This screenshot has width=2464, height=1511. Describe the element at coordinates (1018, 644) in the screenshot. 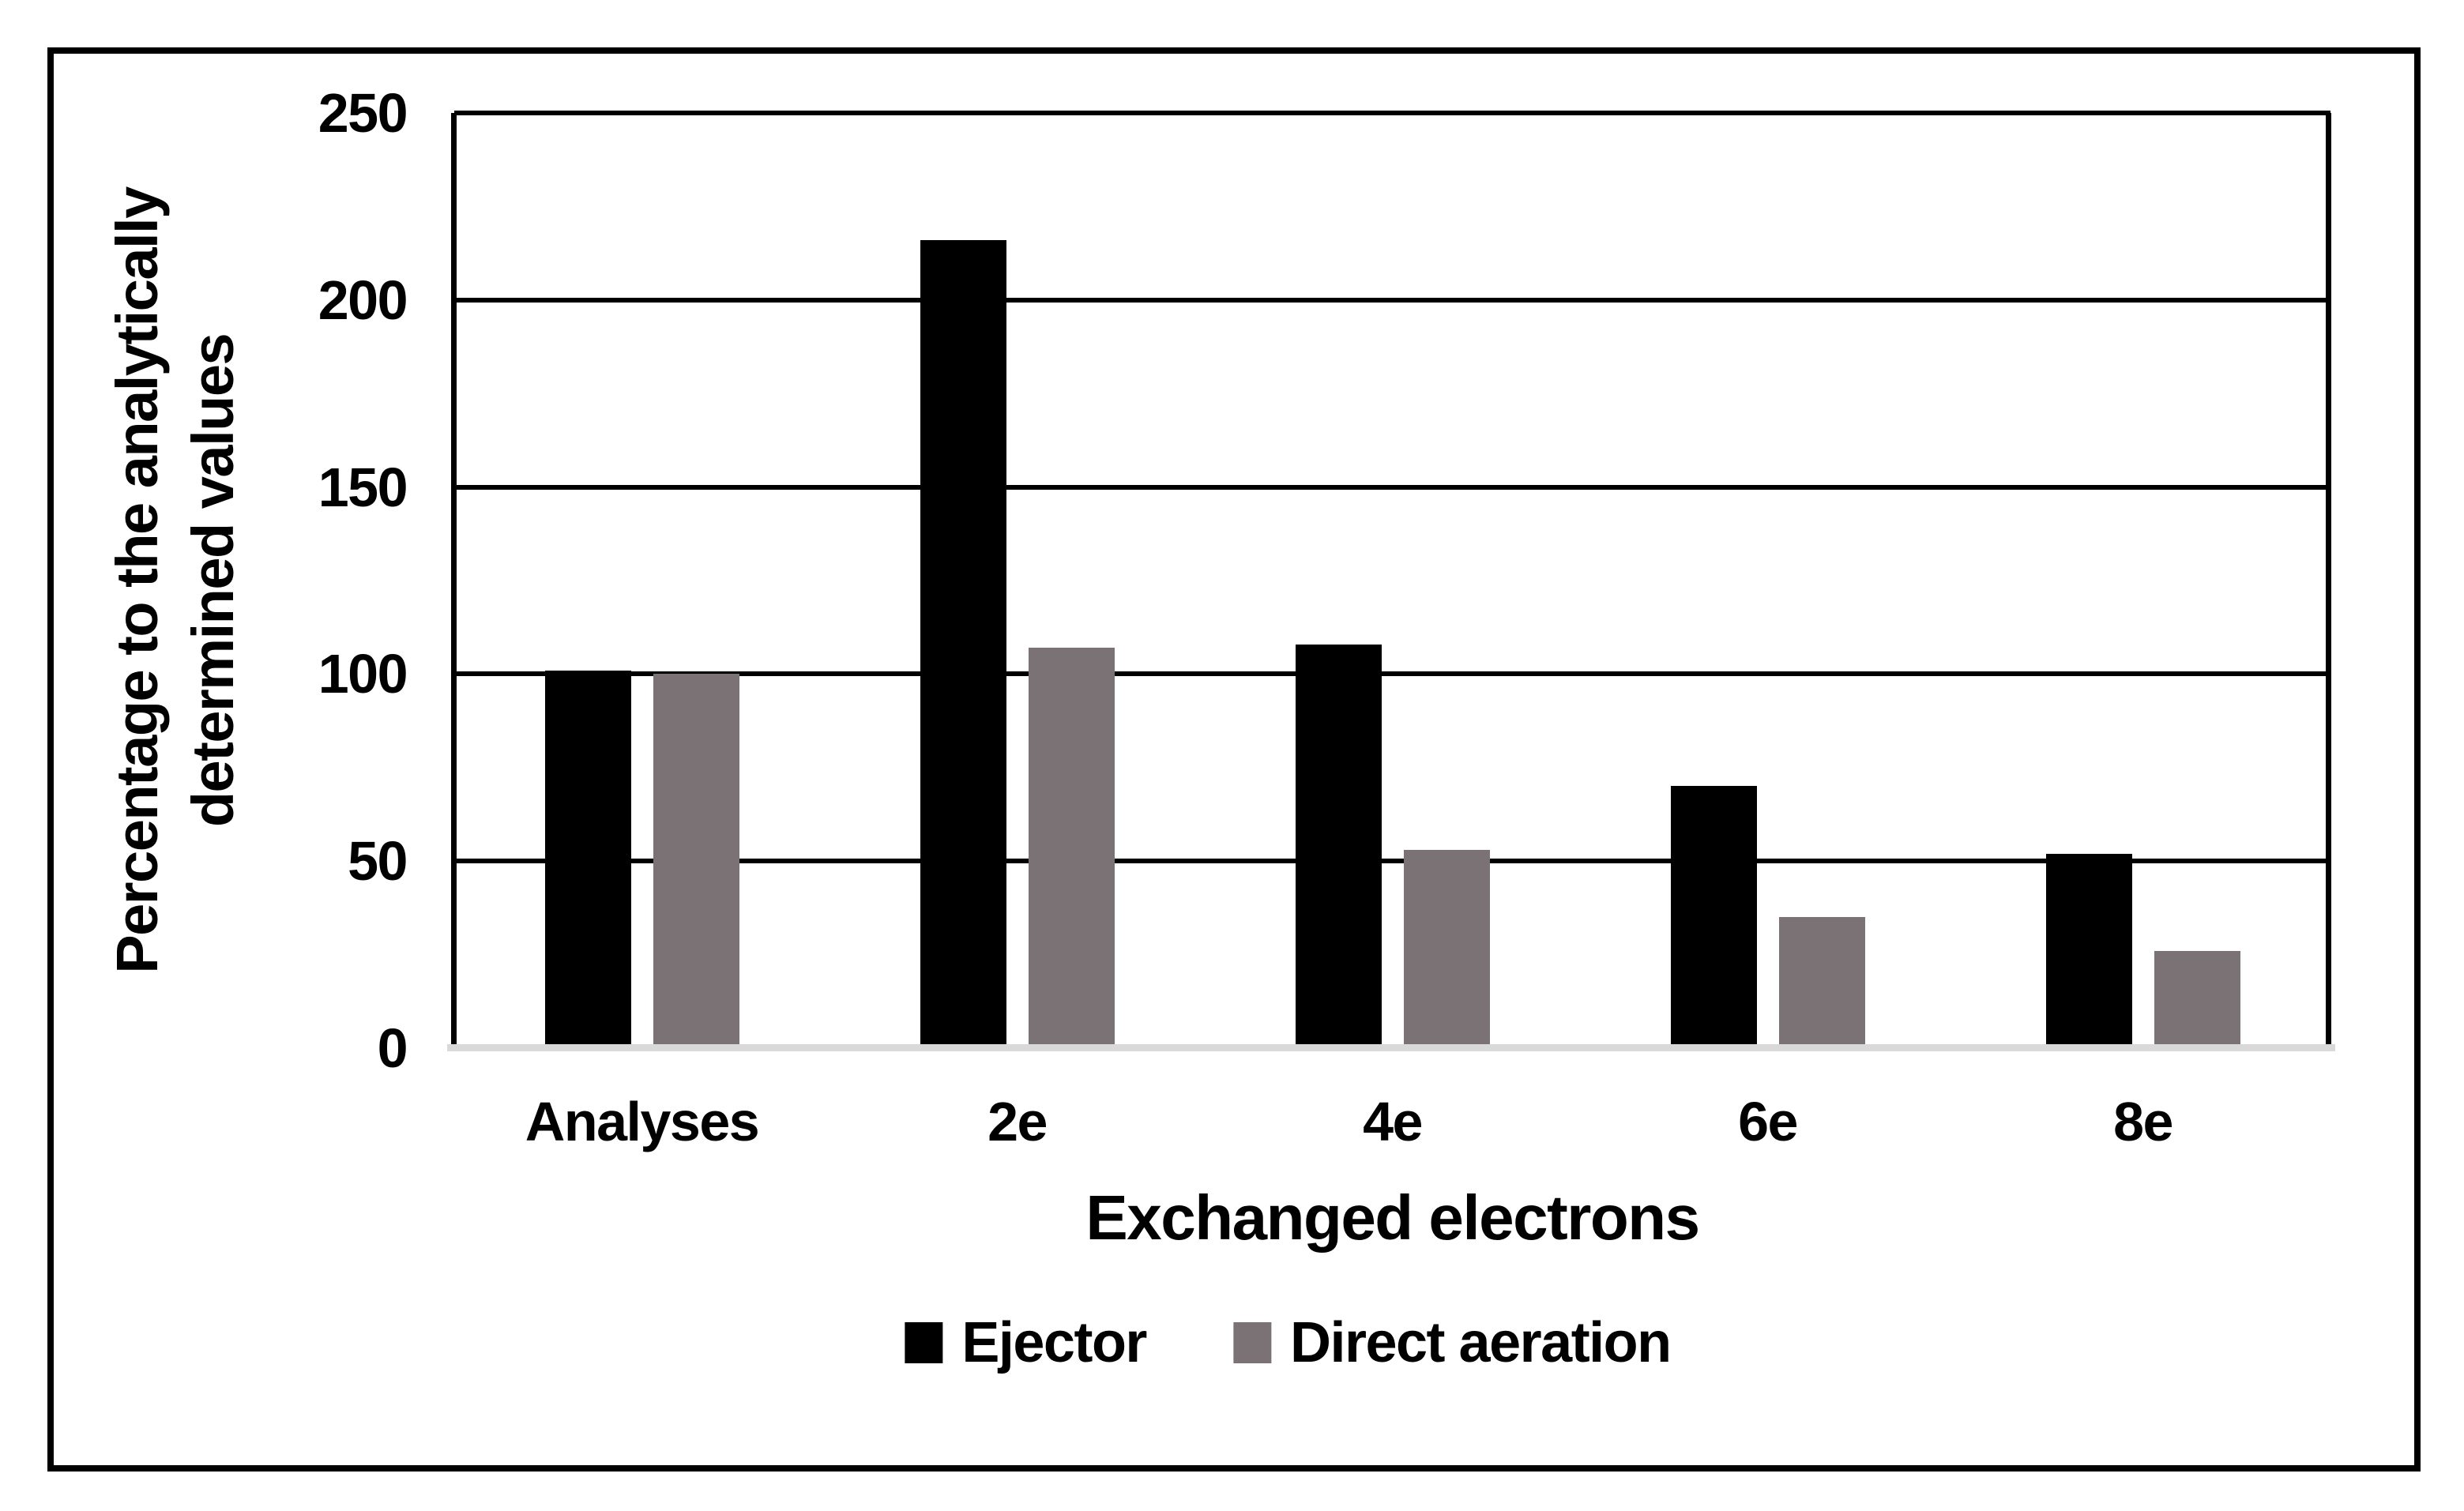

I see `bar-group-2e` at that location.